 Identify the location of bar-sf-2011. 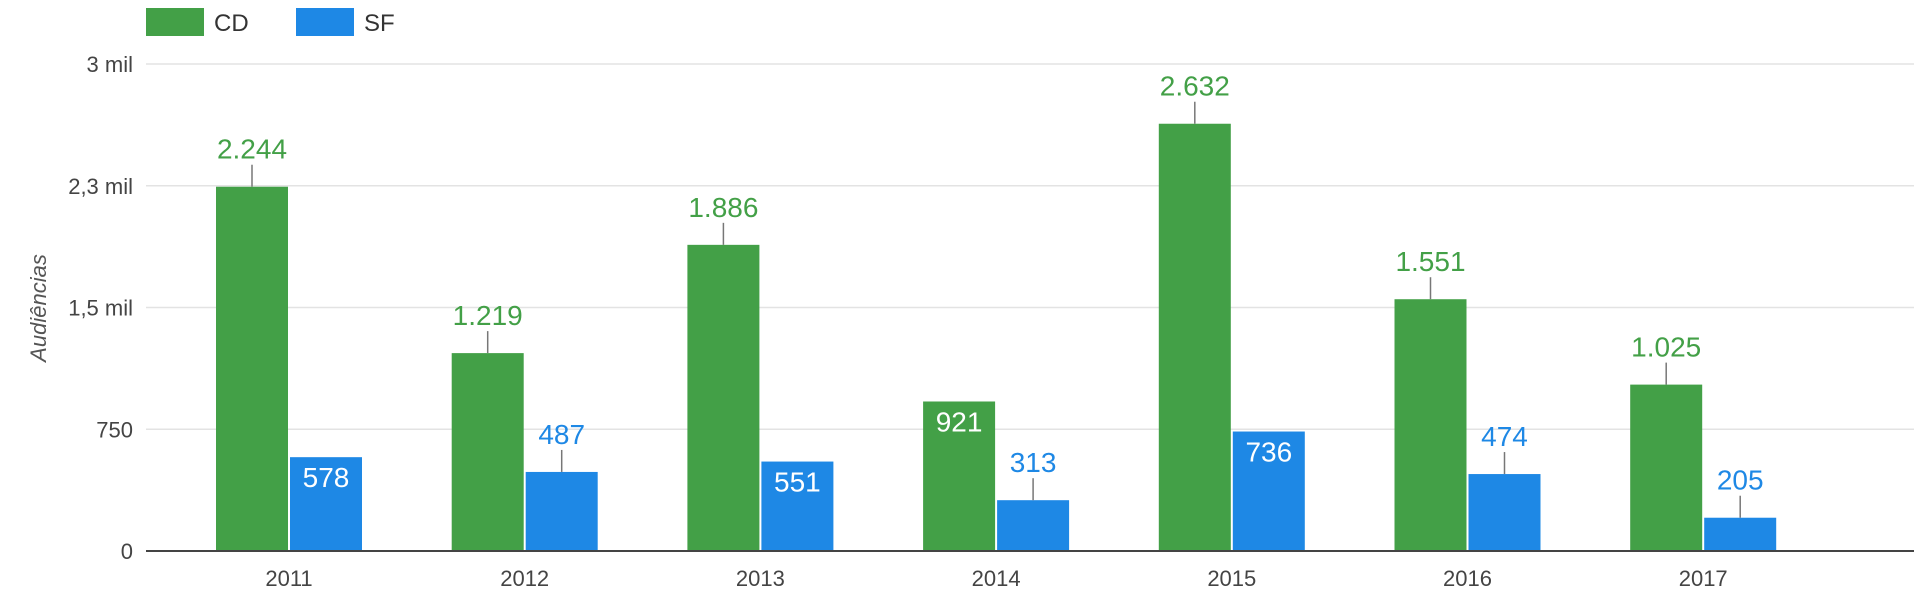
(326, 504).